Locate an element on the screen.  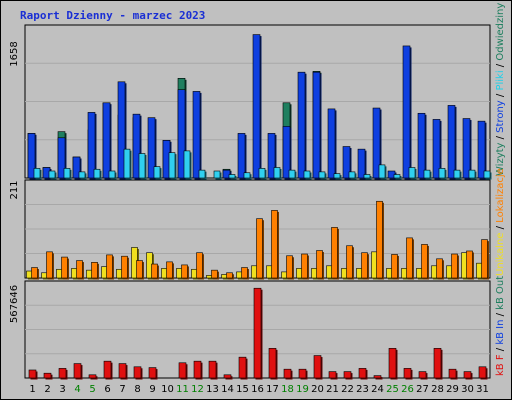
x-label-3: 3 is located at coordinates (62, 389).